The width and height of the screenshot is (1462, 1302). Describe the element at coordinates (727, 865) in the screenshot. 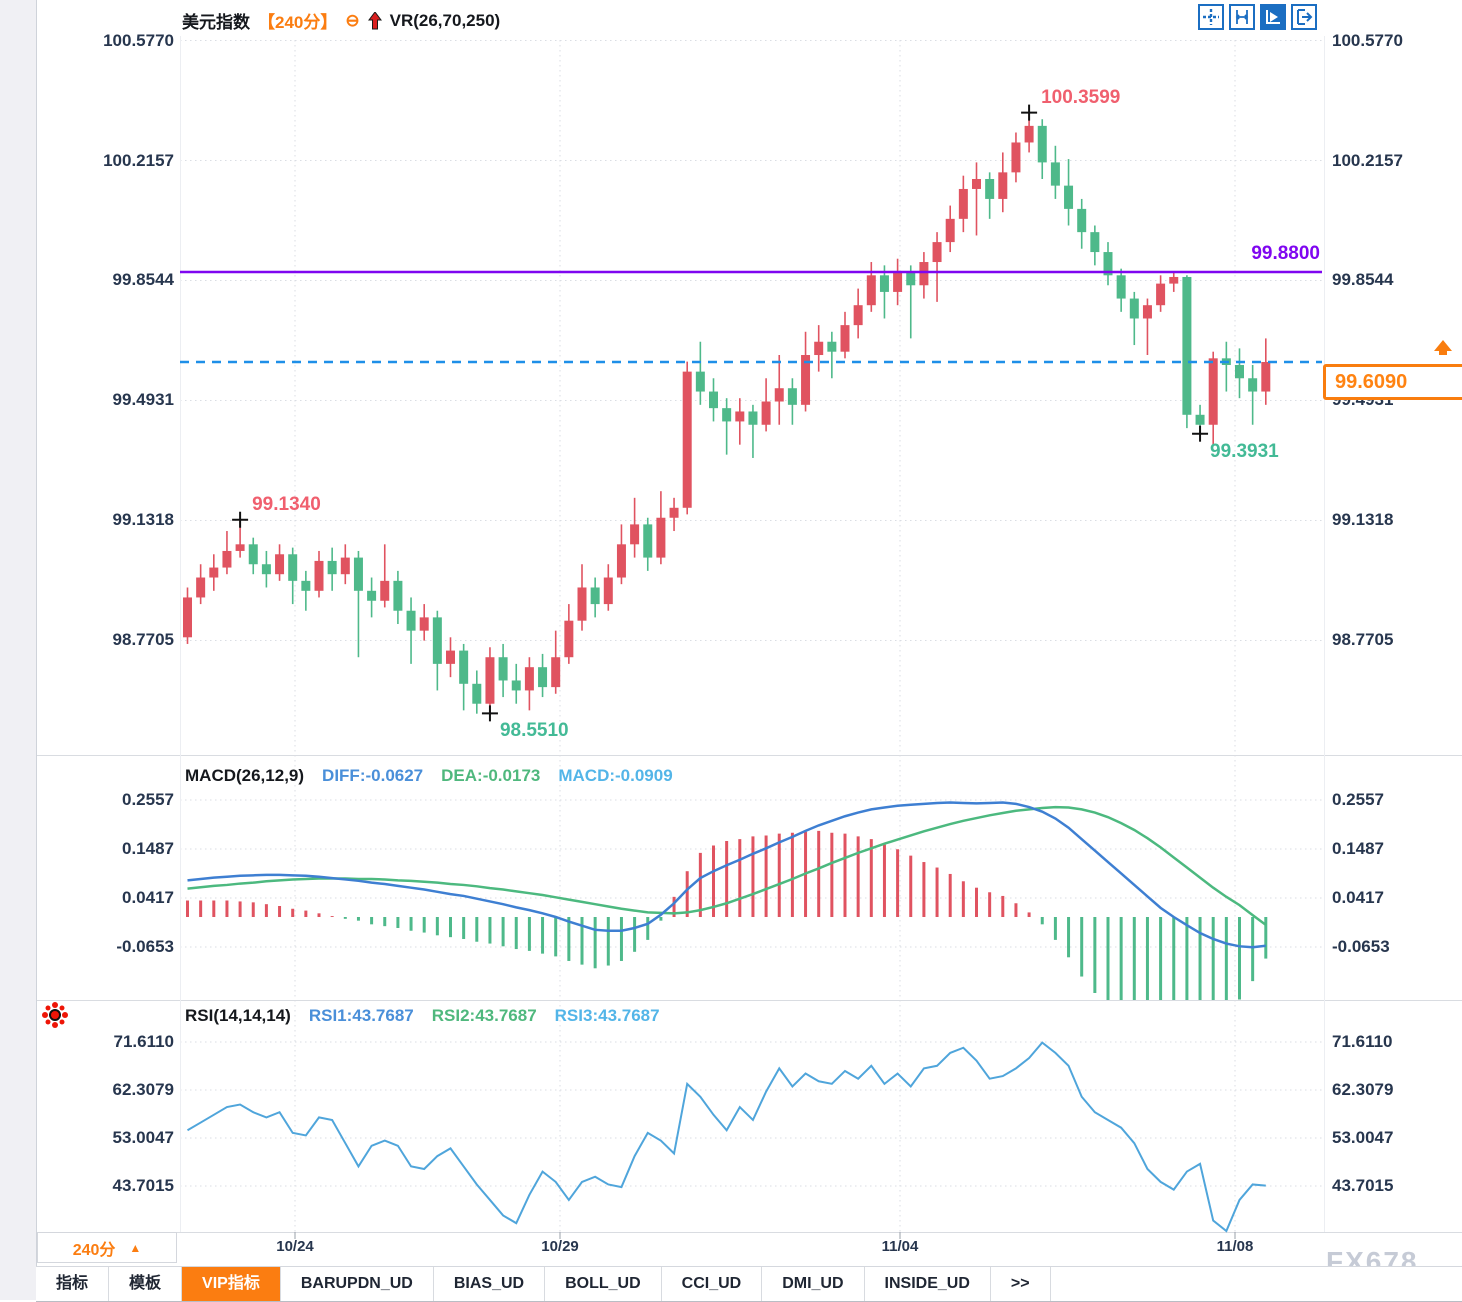

I see `macd-dea-line` at that location.